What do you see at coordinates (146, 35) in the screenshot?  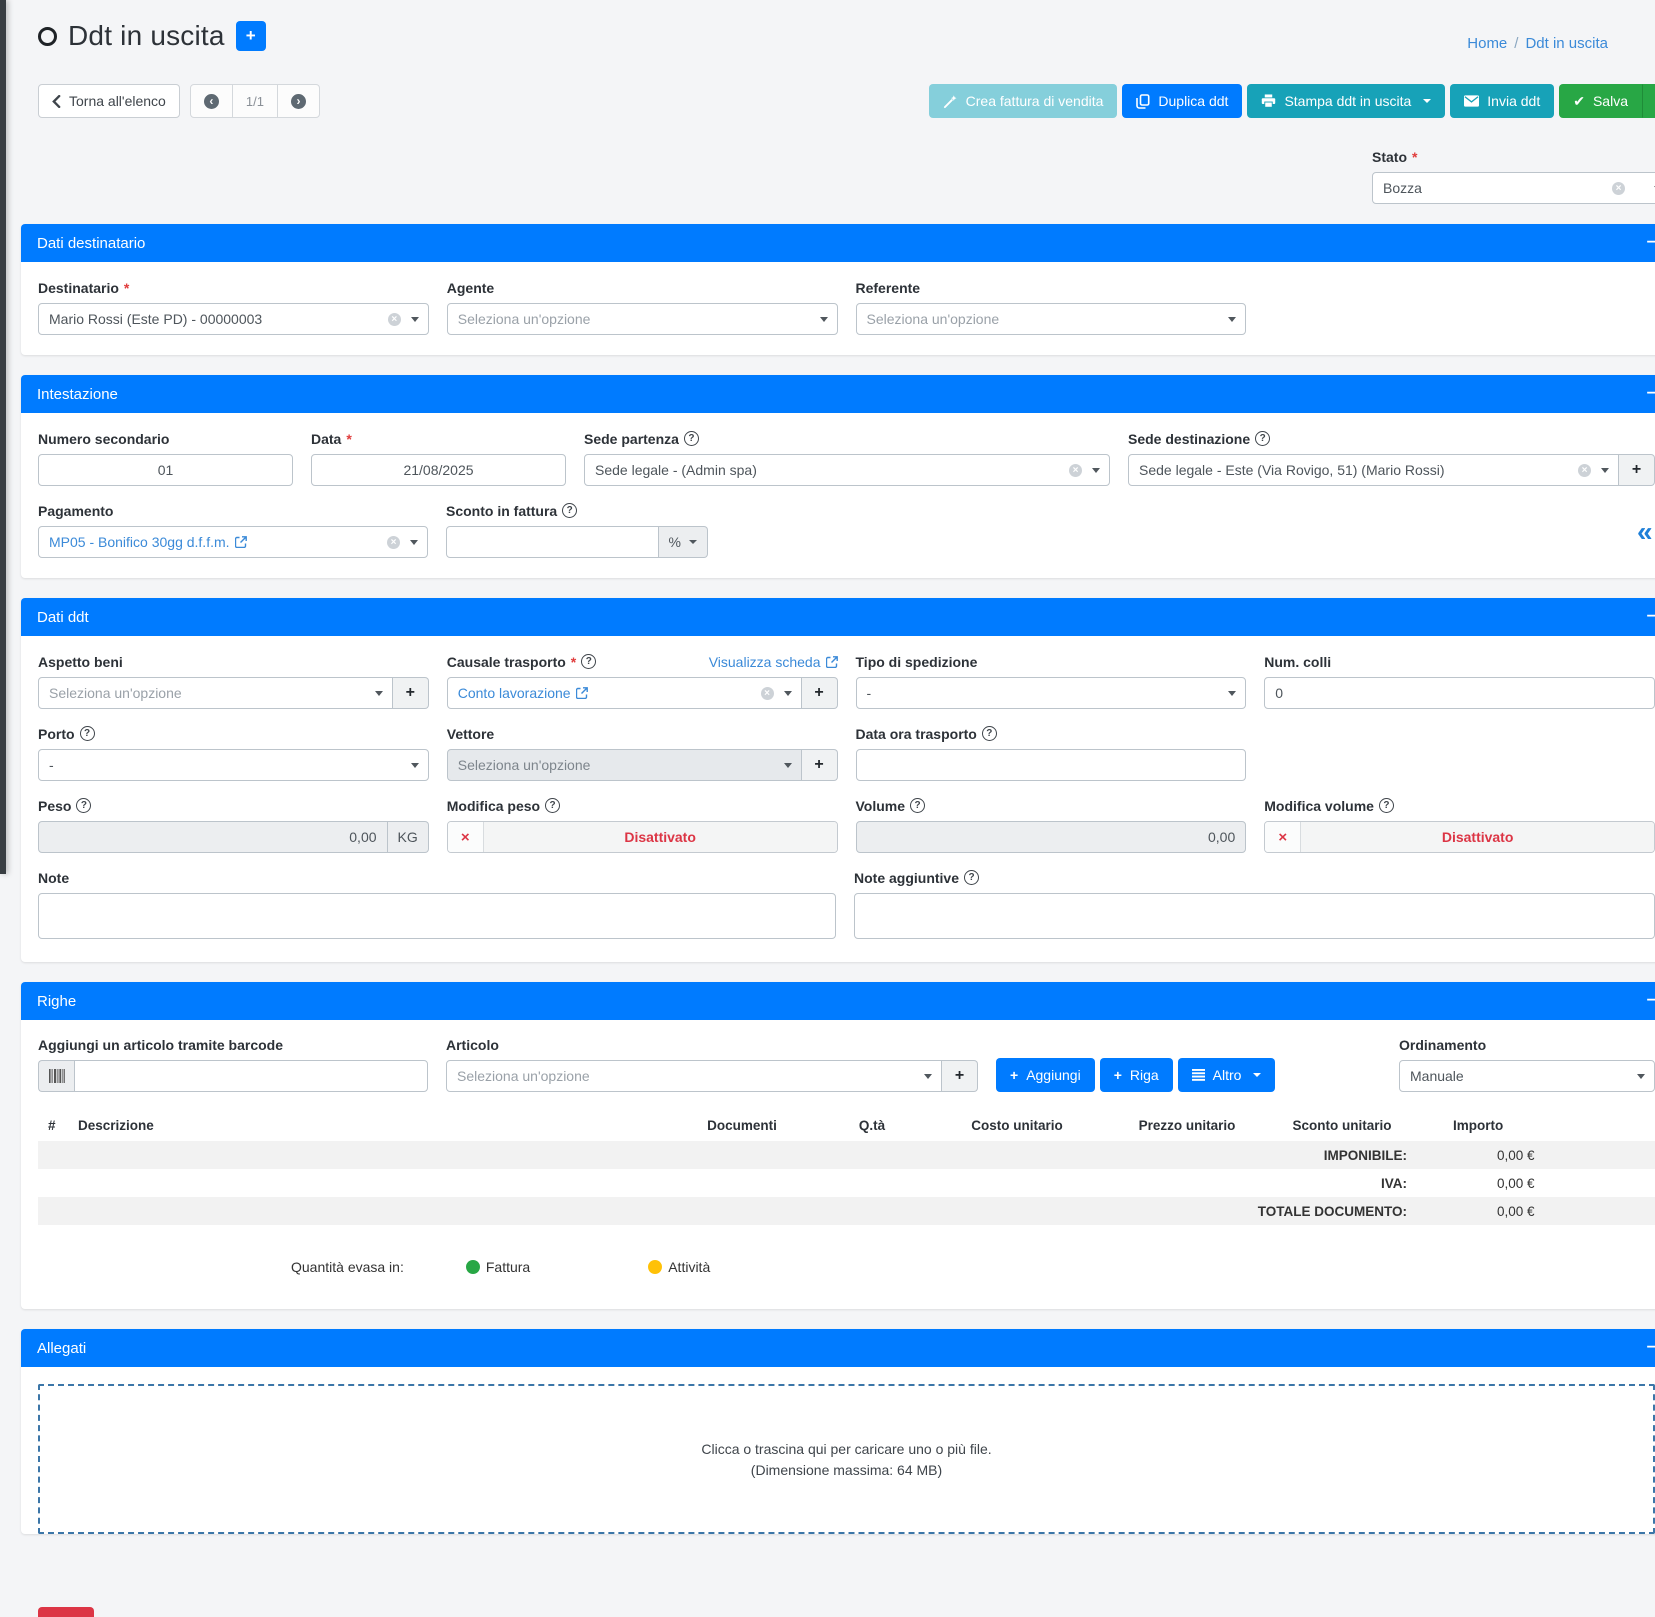 I see `page-title: Ddt in uscita` at bounding box center [146, 35].